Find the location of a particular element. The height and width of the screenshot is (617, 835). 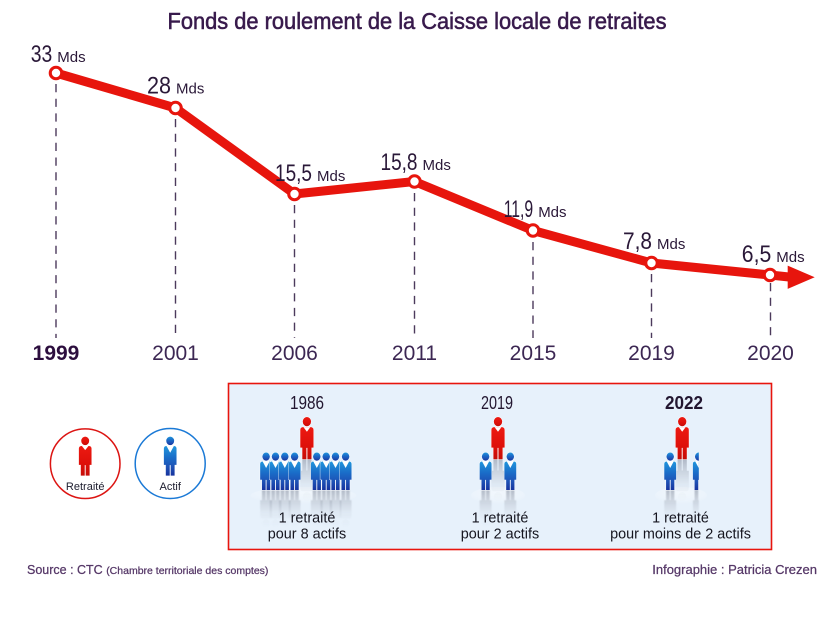

svg-text: pour 2 actifs is located at coordinates (500, 535).